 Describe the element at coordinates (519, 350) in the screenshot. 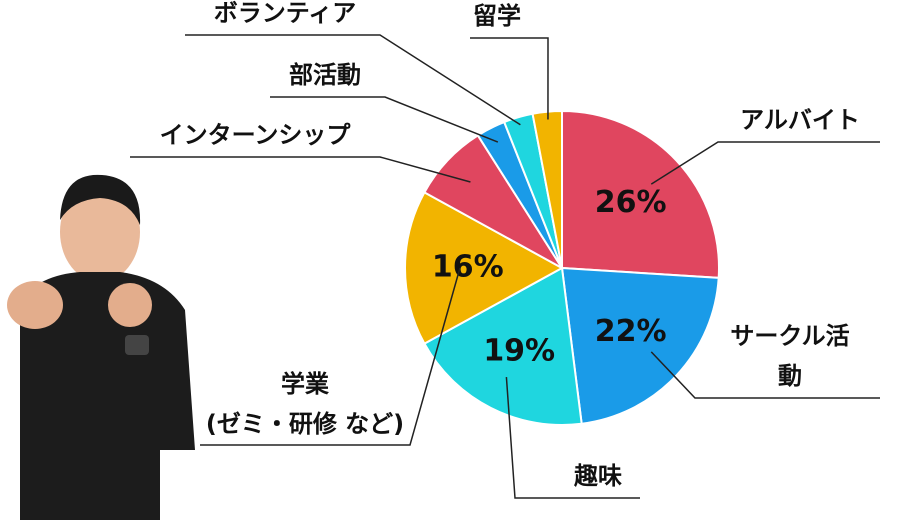

I see `value-label: 19%` at that location.